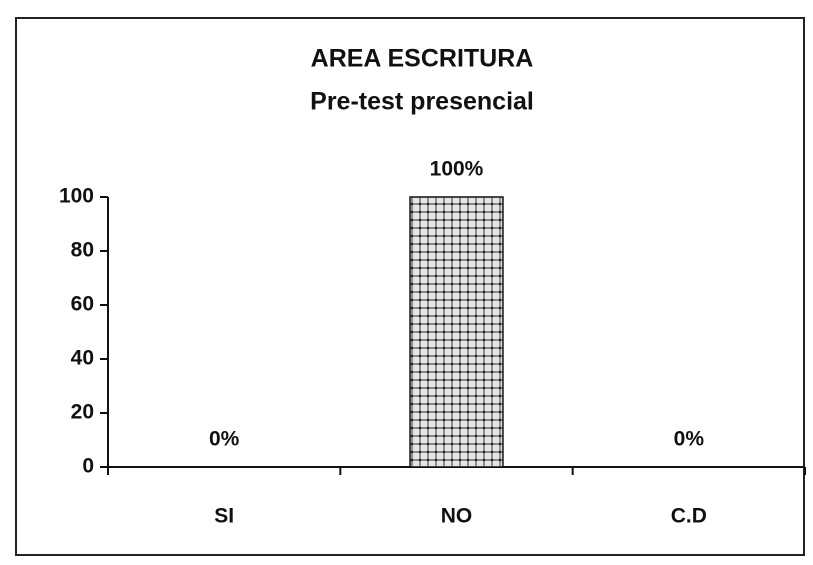 Image resolution: width=813 pixels, height=565 pixels. Describe the element at coordinates (422, 59) in the screenshot. I see `chart-title: AREA ESCRITURA` at that location.